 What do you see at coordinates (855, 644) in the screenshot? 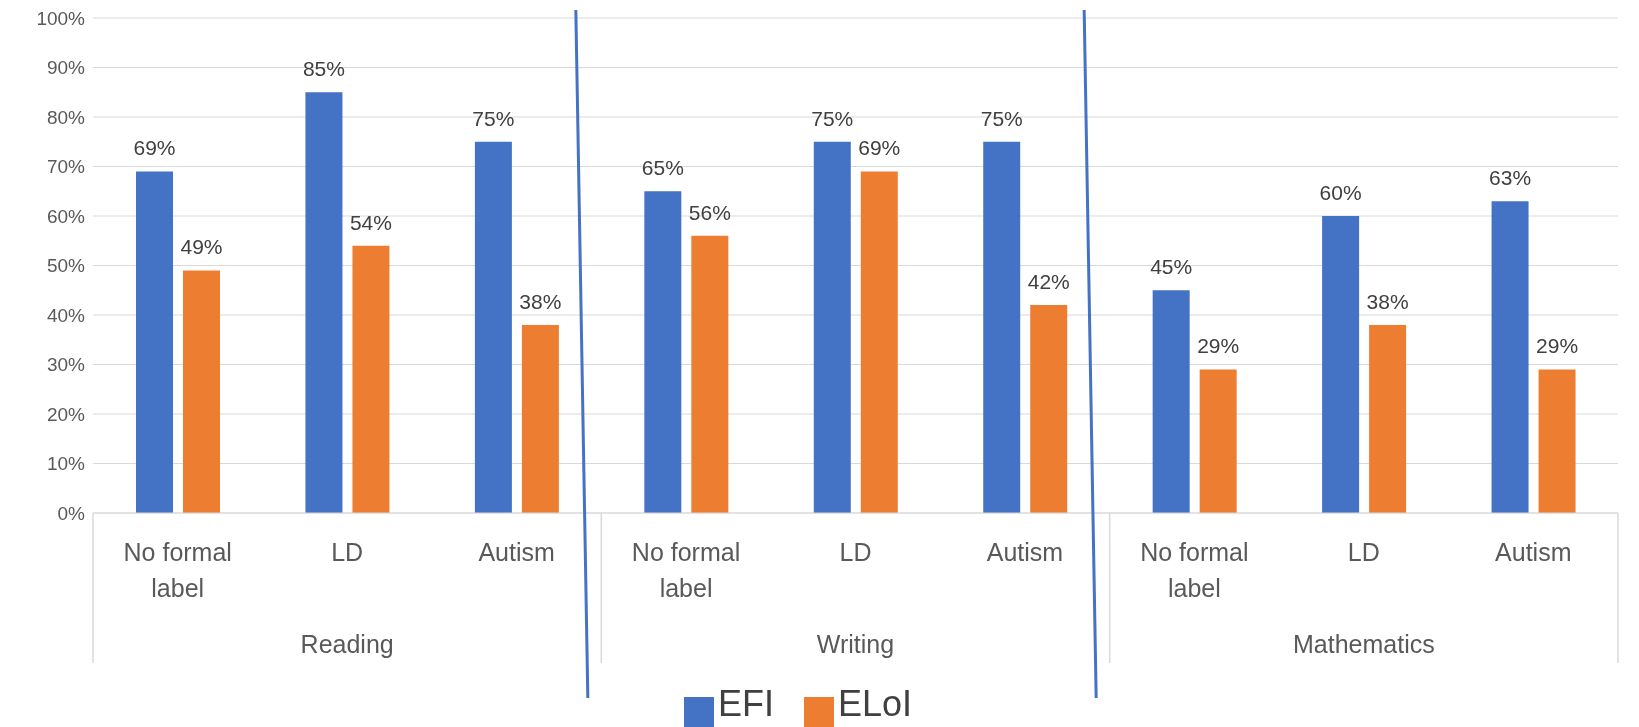
I see `text: Writing` at bounding box center [855, 644].